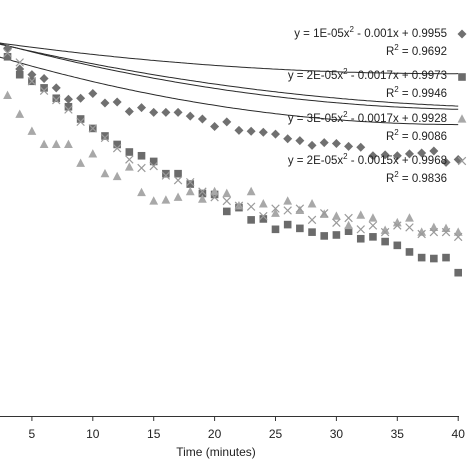  Describe the element at coordinates (398, 434) in the screenshot. I see `x-tick-label: 35` at that location.